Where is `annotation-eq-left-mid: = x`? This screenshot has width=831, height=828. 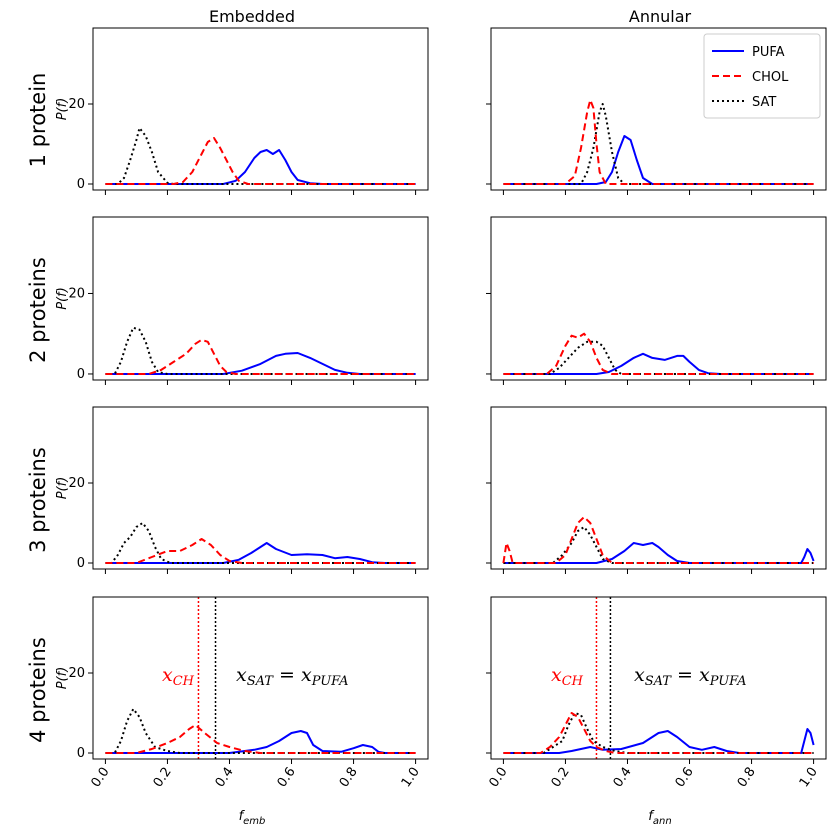 annotation-eq-left-mid: = x is located at coordinates (292, 675).